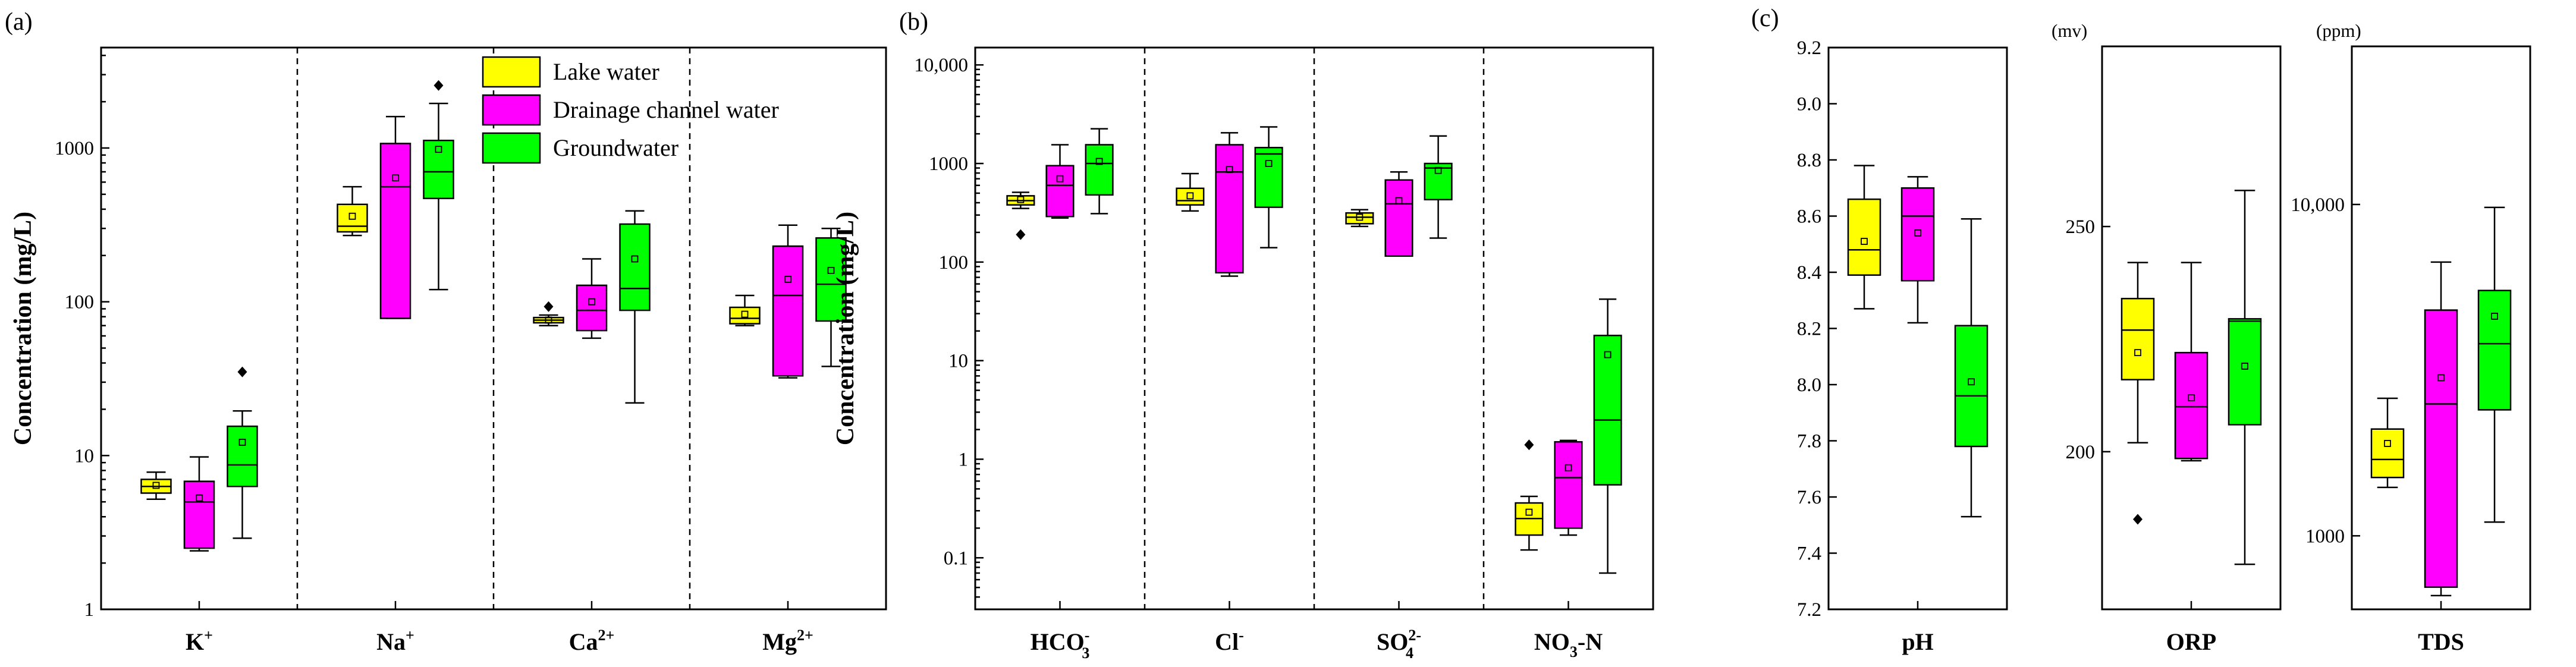  I want to click on y-unit-label: (ppm), so click(2338, 30).